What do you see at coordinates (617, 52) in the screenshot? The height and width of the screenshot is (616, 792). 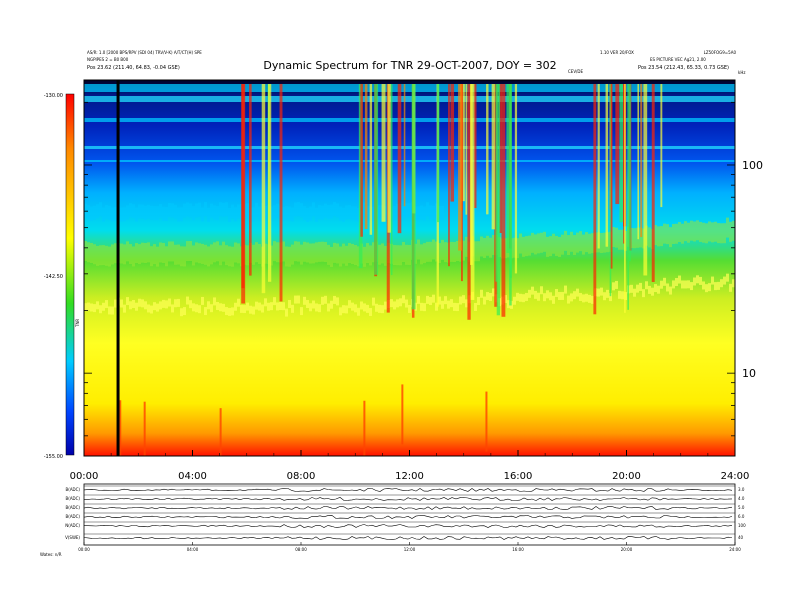 I see `meta-right-1: 1.10 VER 20/FOX` at bounding box center [617, 52].